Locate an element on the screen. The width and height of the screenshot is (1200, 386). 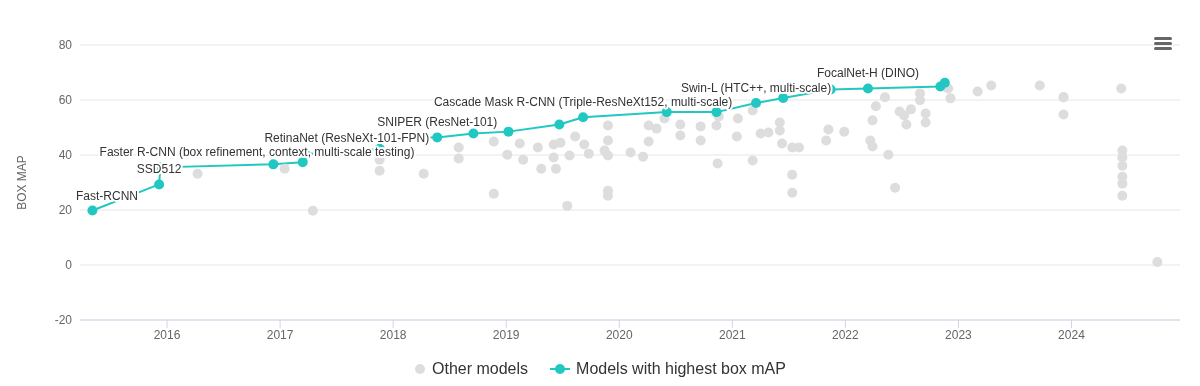
x-tick-label: 2016 is located at coordinates (167, 334).